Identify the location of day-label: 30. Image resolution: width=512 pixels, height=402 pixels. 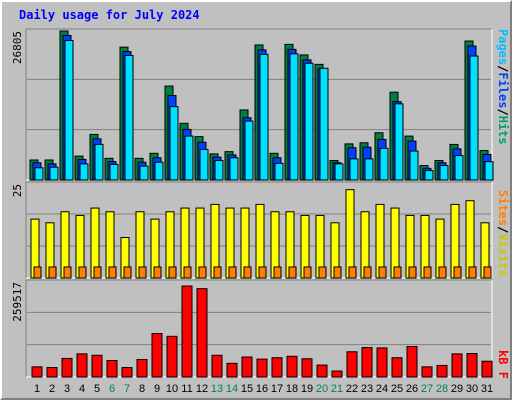
(472, 389).